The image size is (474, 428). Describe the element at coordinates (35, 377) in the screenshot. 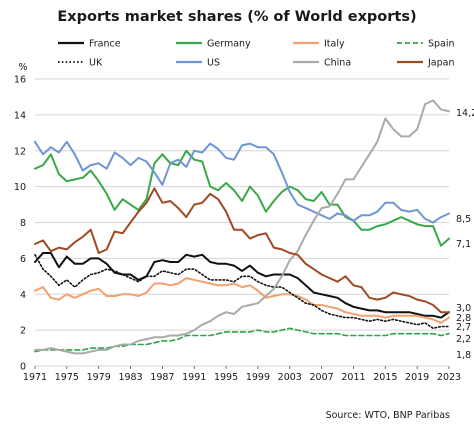

I see `x-tick-label: 1971` at that location.